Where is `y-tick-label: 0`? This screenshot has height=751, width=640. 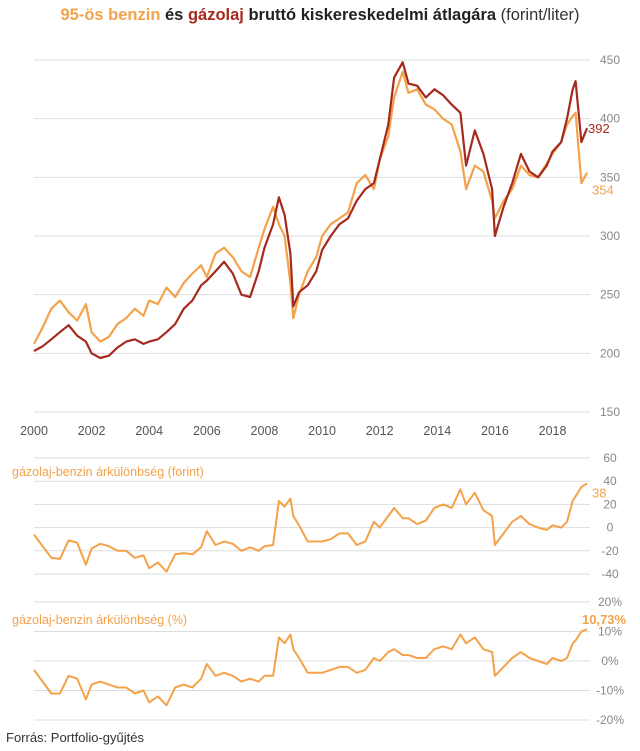
y-tick-label: 0 is located at coordinates (610, 528).